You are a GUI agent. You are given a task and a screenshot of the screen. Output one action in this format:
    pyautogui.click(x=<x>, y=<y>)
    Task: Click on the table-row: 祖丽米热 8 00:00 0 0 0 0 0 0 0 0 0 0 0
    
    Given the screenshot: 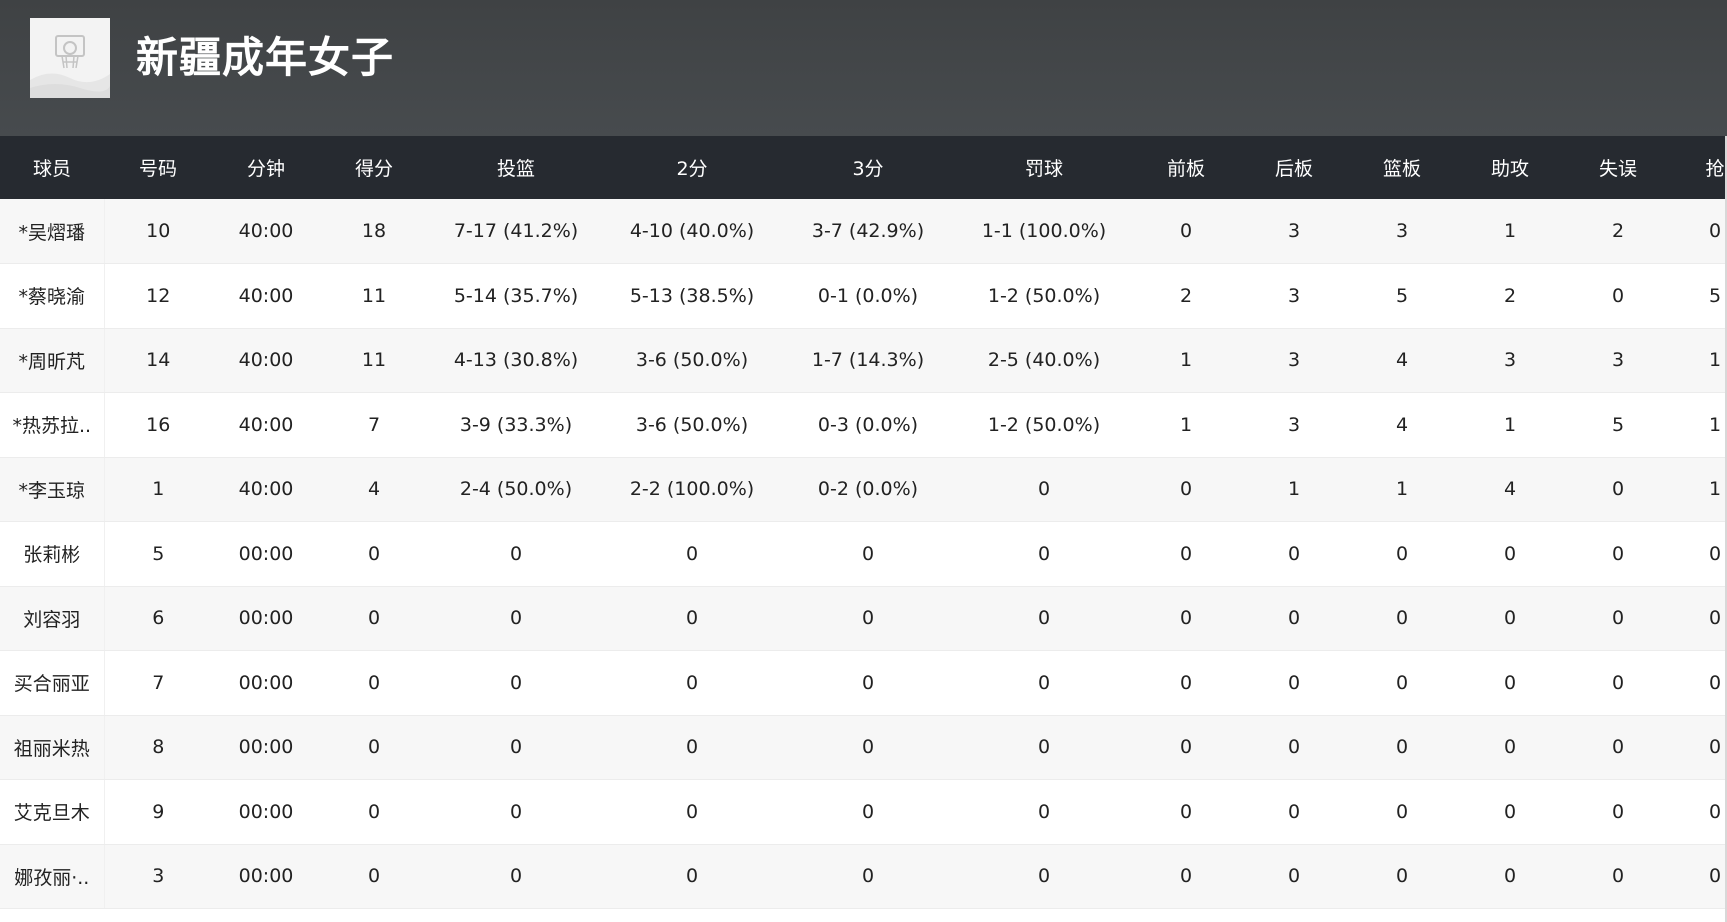 What is the action you would take?
    pyautogui.click(x=863, y=747)
    